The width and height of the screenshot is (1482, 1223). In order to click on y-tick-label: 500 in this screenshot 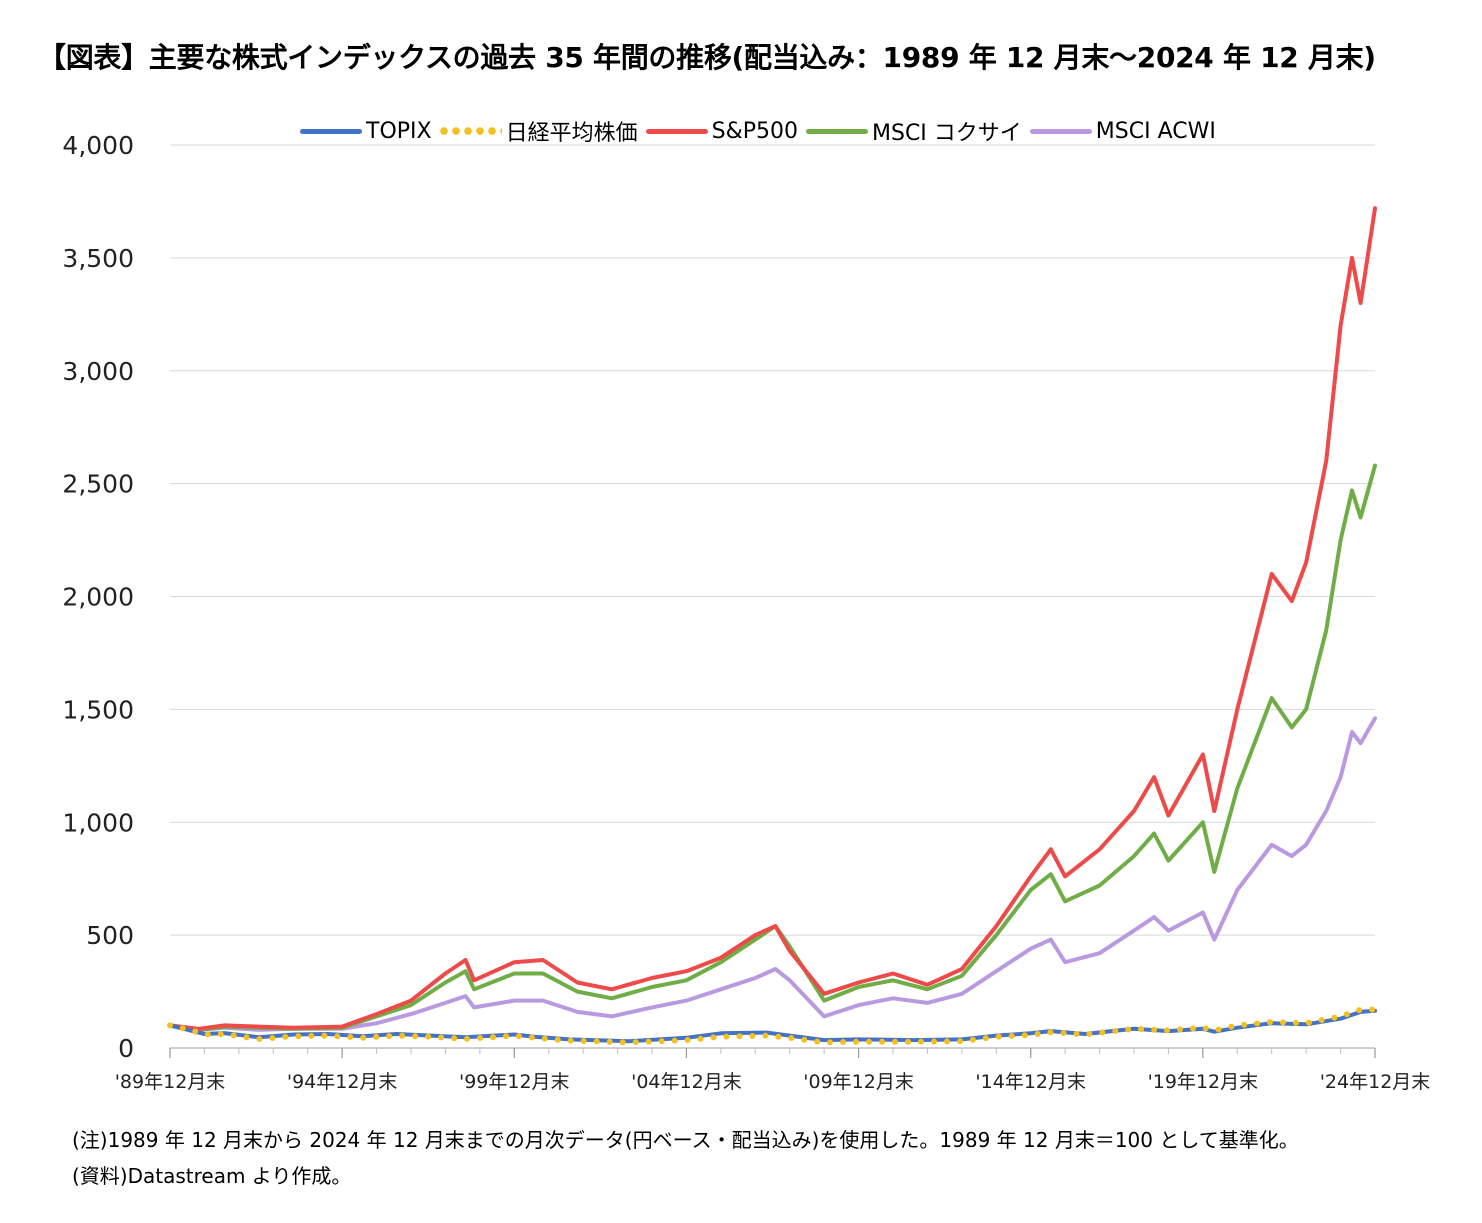, I will do `click(110, 935)`.